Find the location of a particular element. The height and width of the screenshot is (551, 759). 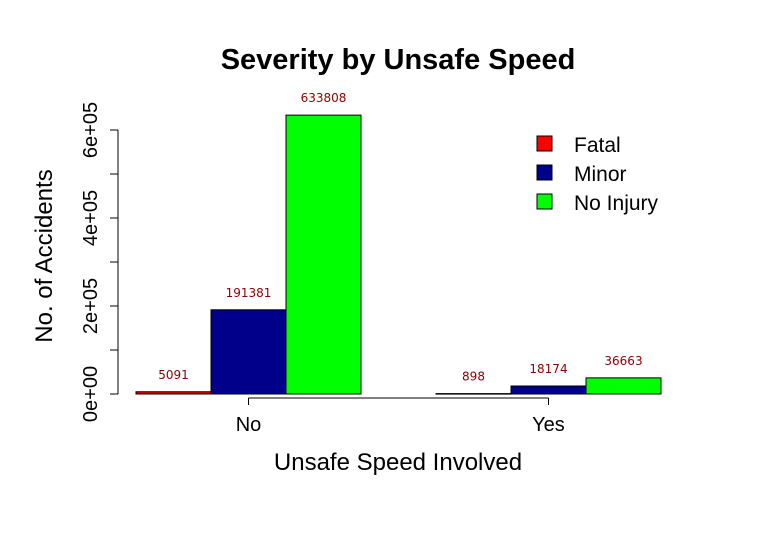

data-label: 191381 is located at coordinates (249, 293).